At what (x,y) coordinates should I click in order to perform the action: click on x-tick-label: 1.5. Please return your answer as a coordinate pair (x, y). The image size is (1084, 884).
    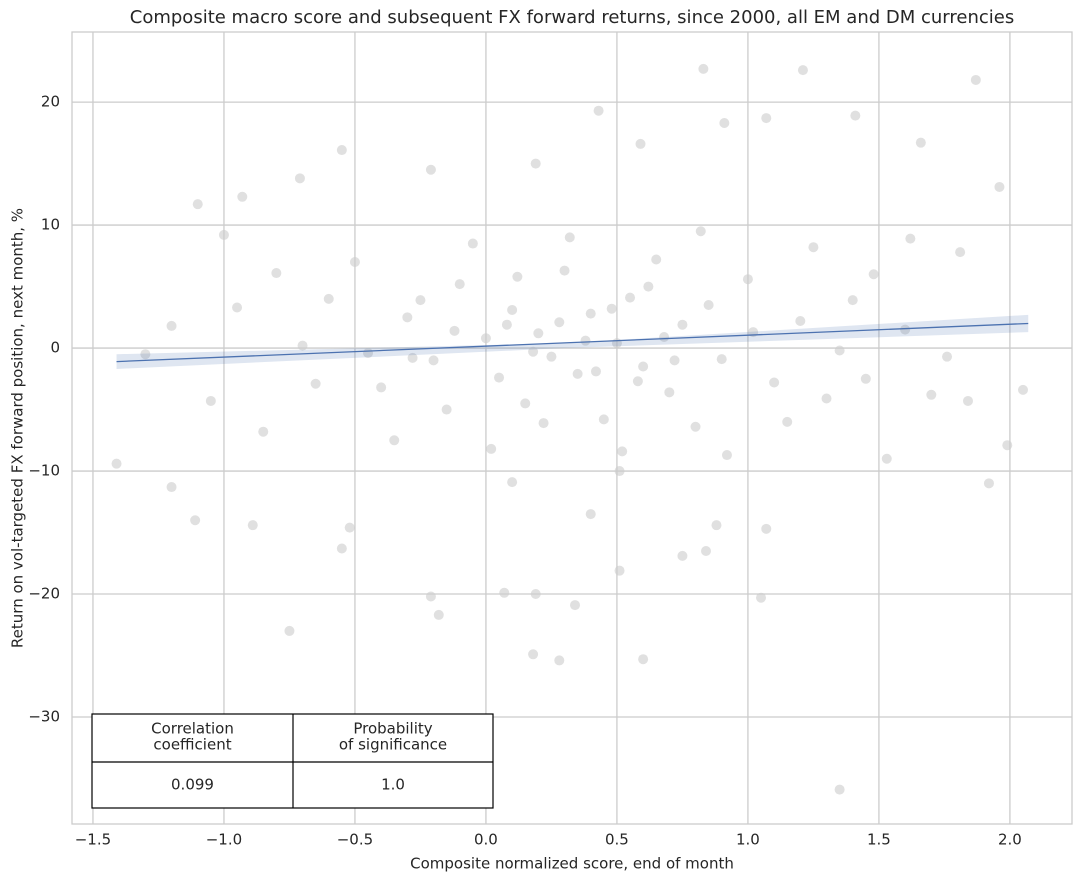
    Looking at the image, I should click on (879, 840).